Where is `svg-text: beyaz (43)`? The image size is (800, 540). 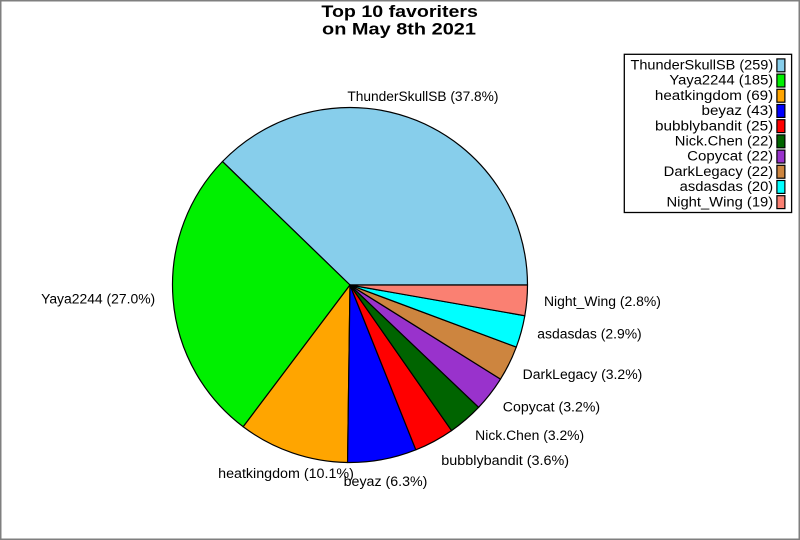 svg-text: beyaz (43) is located at coordinates (738, 110).